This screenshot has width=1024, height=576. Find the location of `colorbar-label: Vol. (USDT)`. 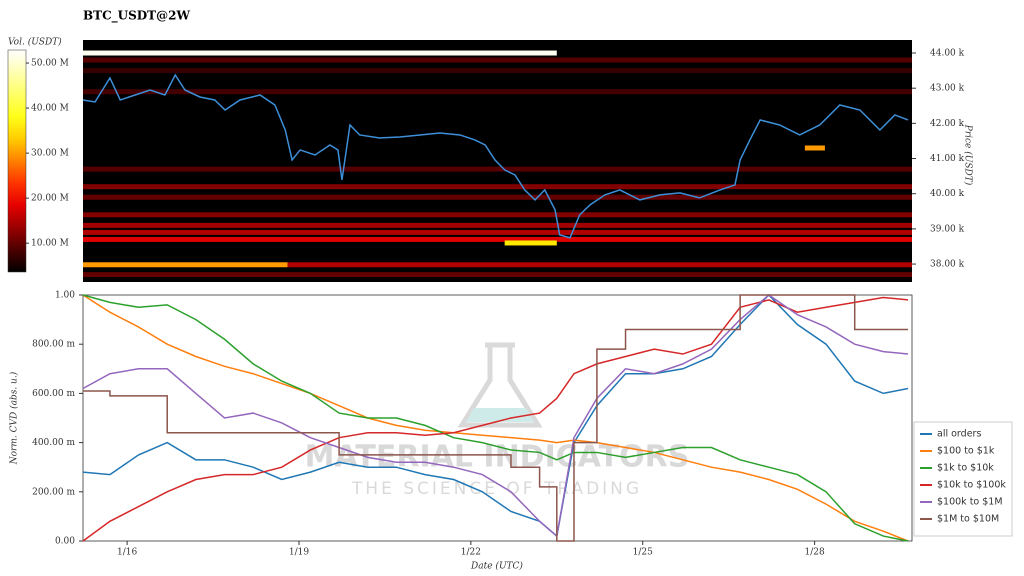

colorbar-label: Vol. (USDT) is located at coordinates (35, 42).